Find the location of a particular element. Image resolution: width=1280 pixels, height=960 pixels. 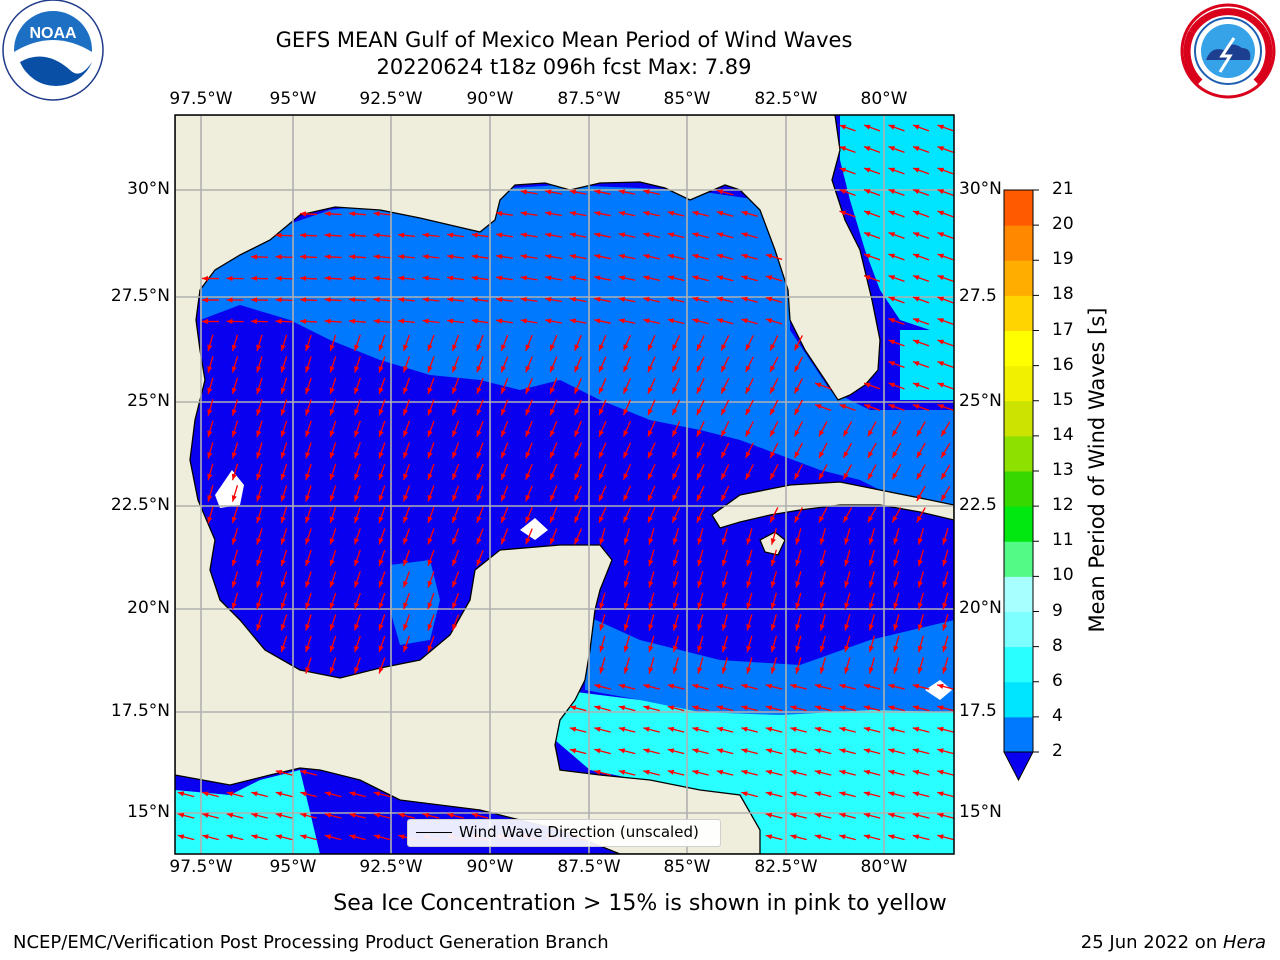

nws-logo is located at coordinates (1228, 51).